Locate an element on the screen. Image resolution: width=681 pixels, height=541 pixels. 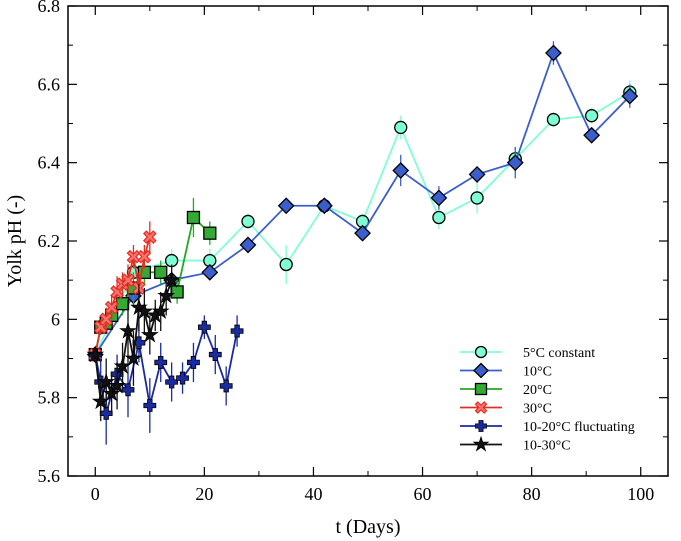
y-tick-label: 6.2 is located at coordinates (49, 241).